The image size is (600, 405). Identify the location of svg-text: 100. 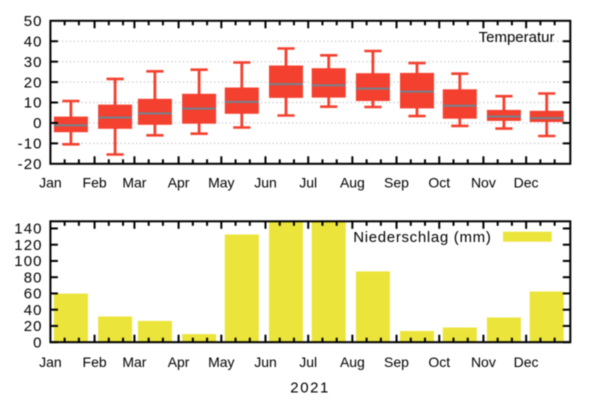
(28, 261).